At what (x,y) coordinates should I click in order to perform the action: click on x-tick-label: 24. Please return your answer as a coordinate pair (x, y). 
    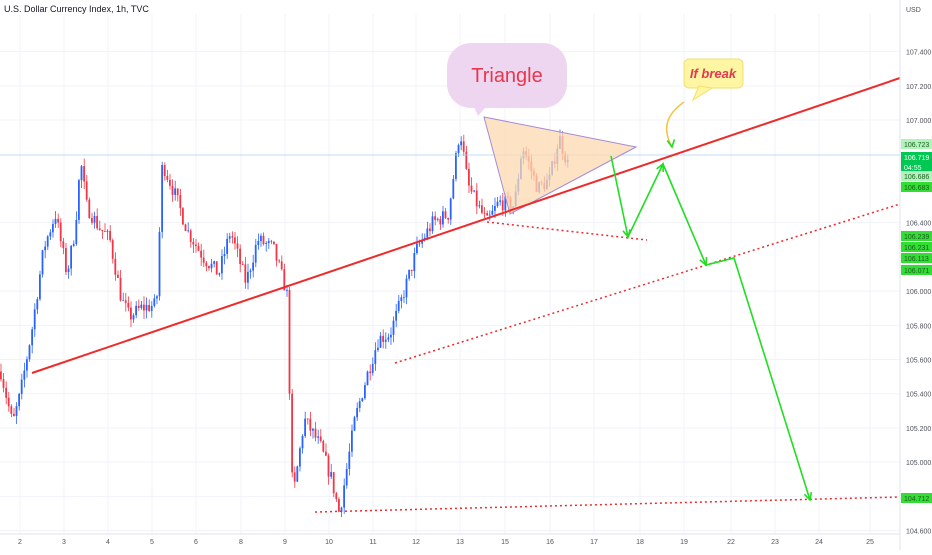
    Looking at the image, I should click on (819, 542).